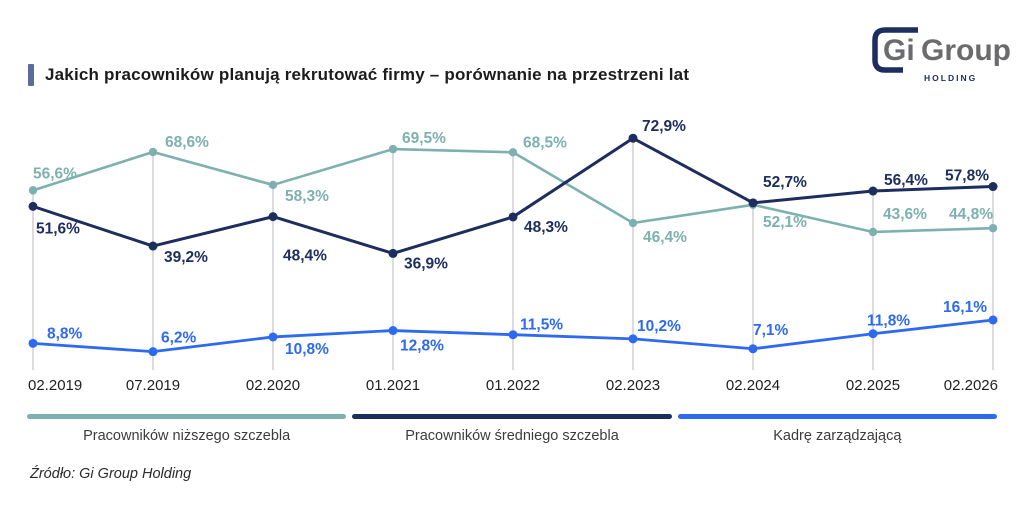 Image resolution: width=1024 pixels, height=511 pixels. Describe the element at coordinates (55, 385) in the screenshot. I see `x-axis-label: 02.2019` at that location.